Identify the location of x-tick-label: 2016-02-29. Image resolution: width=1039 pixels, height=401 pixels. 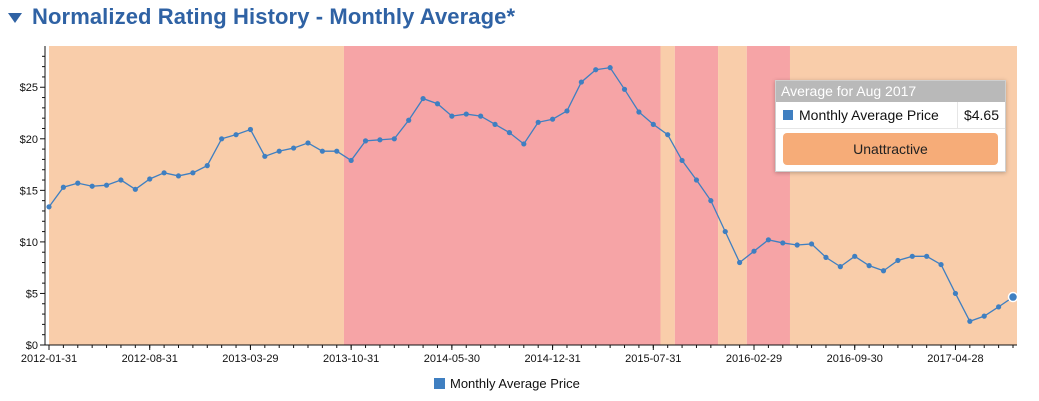
(754, 359).